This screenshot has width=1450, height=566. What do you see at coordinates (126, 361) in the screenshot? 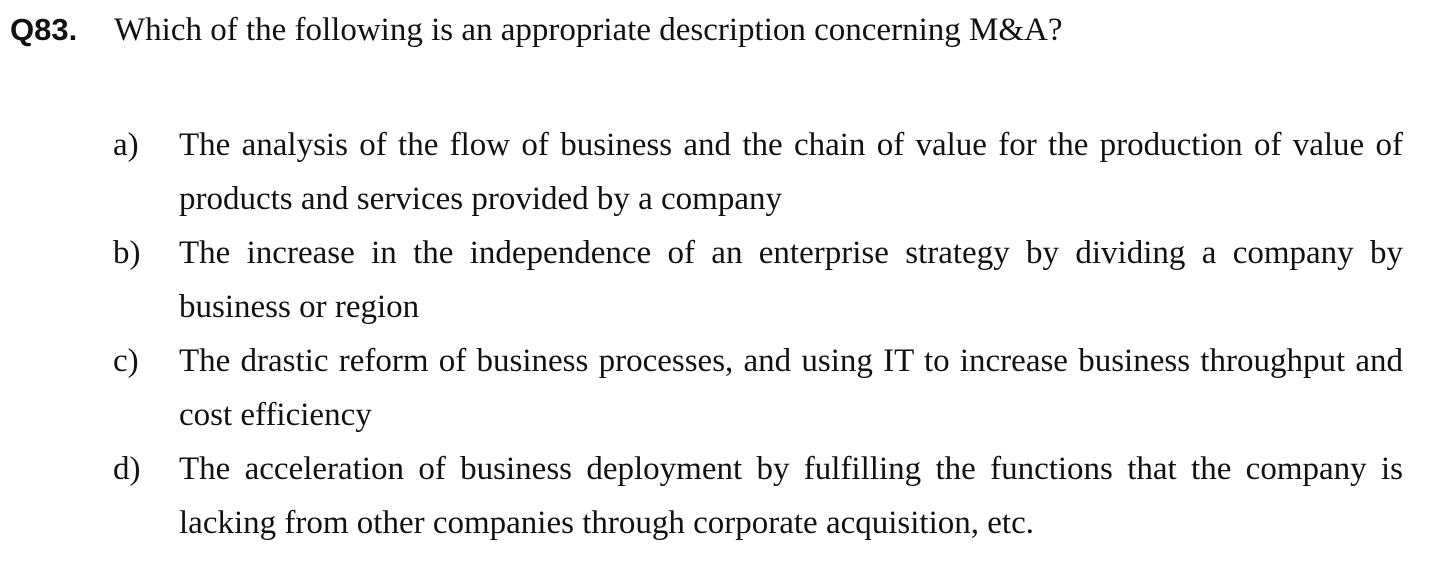
I see `option-c-label: c)` at bounding box center [126, 361].